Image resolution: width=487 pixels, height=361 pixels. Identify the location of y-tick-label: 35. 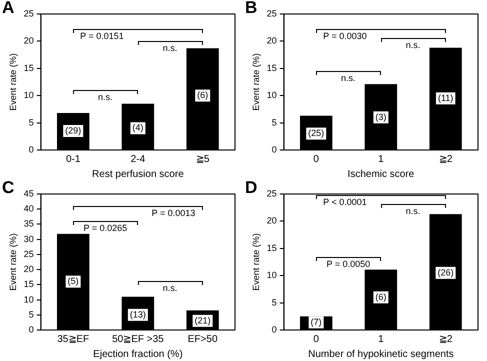
(29, 223).